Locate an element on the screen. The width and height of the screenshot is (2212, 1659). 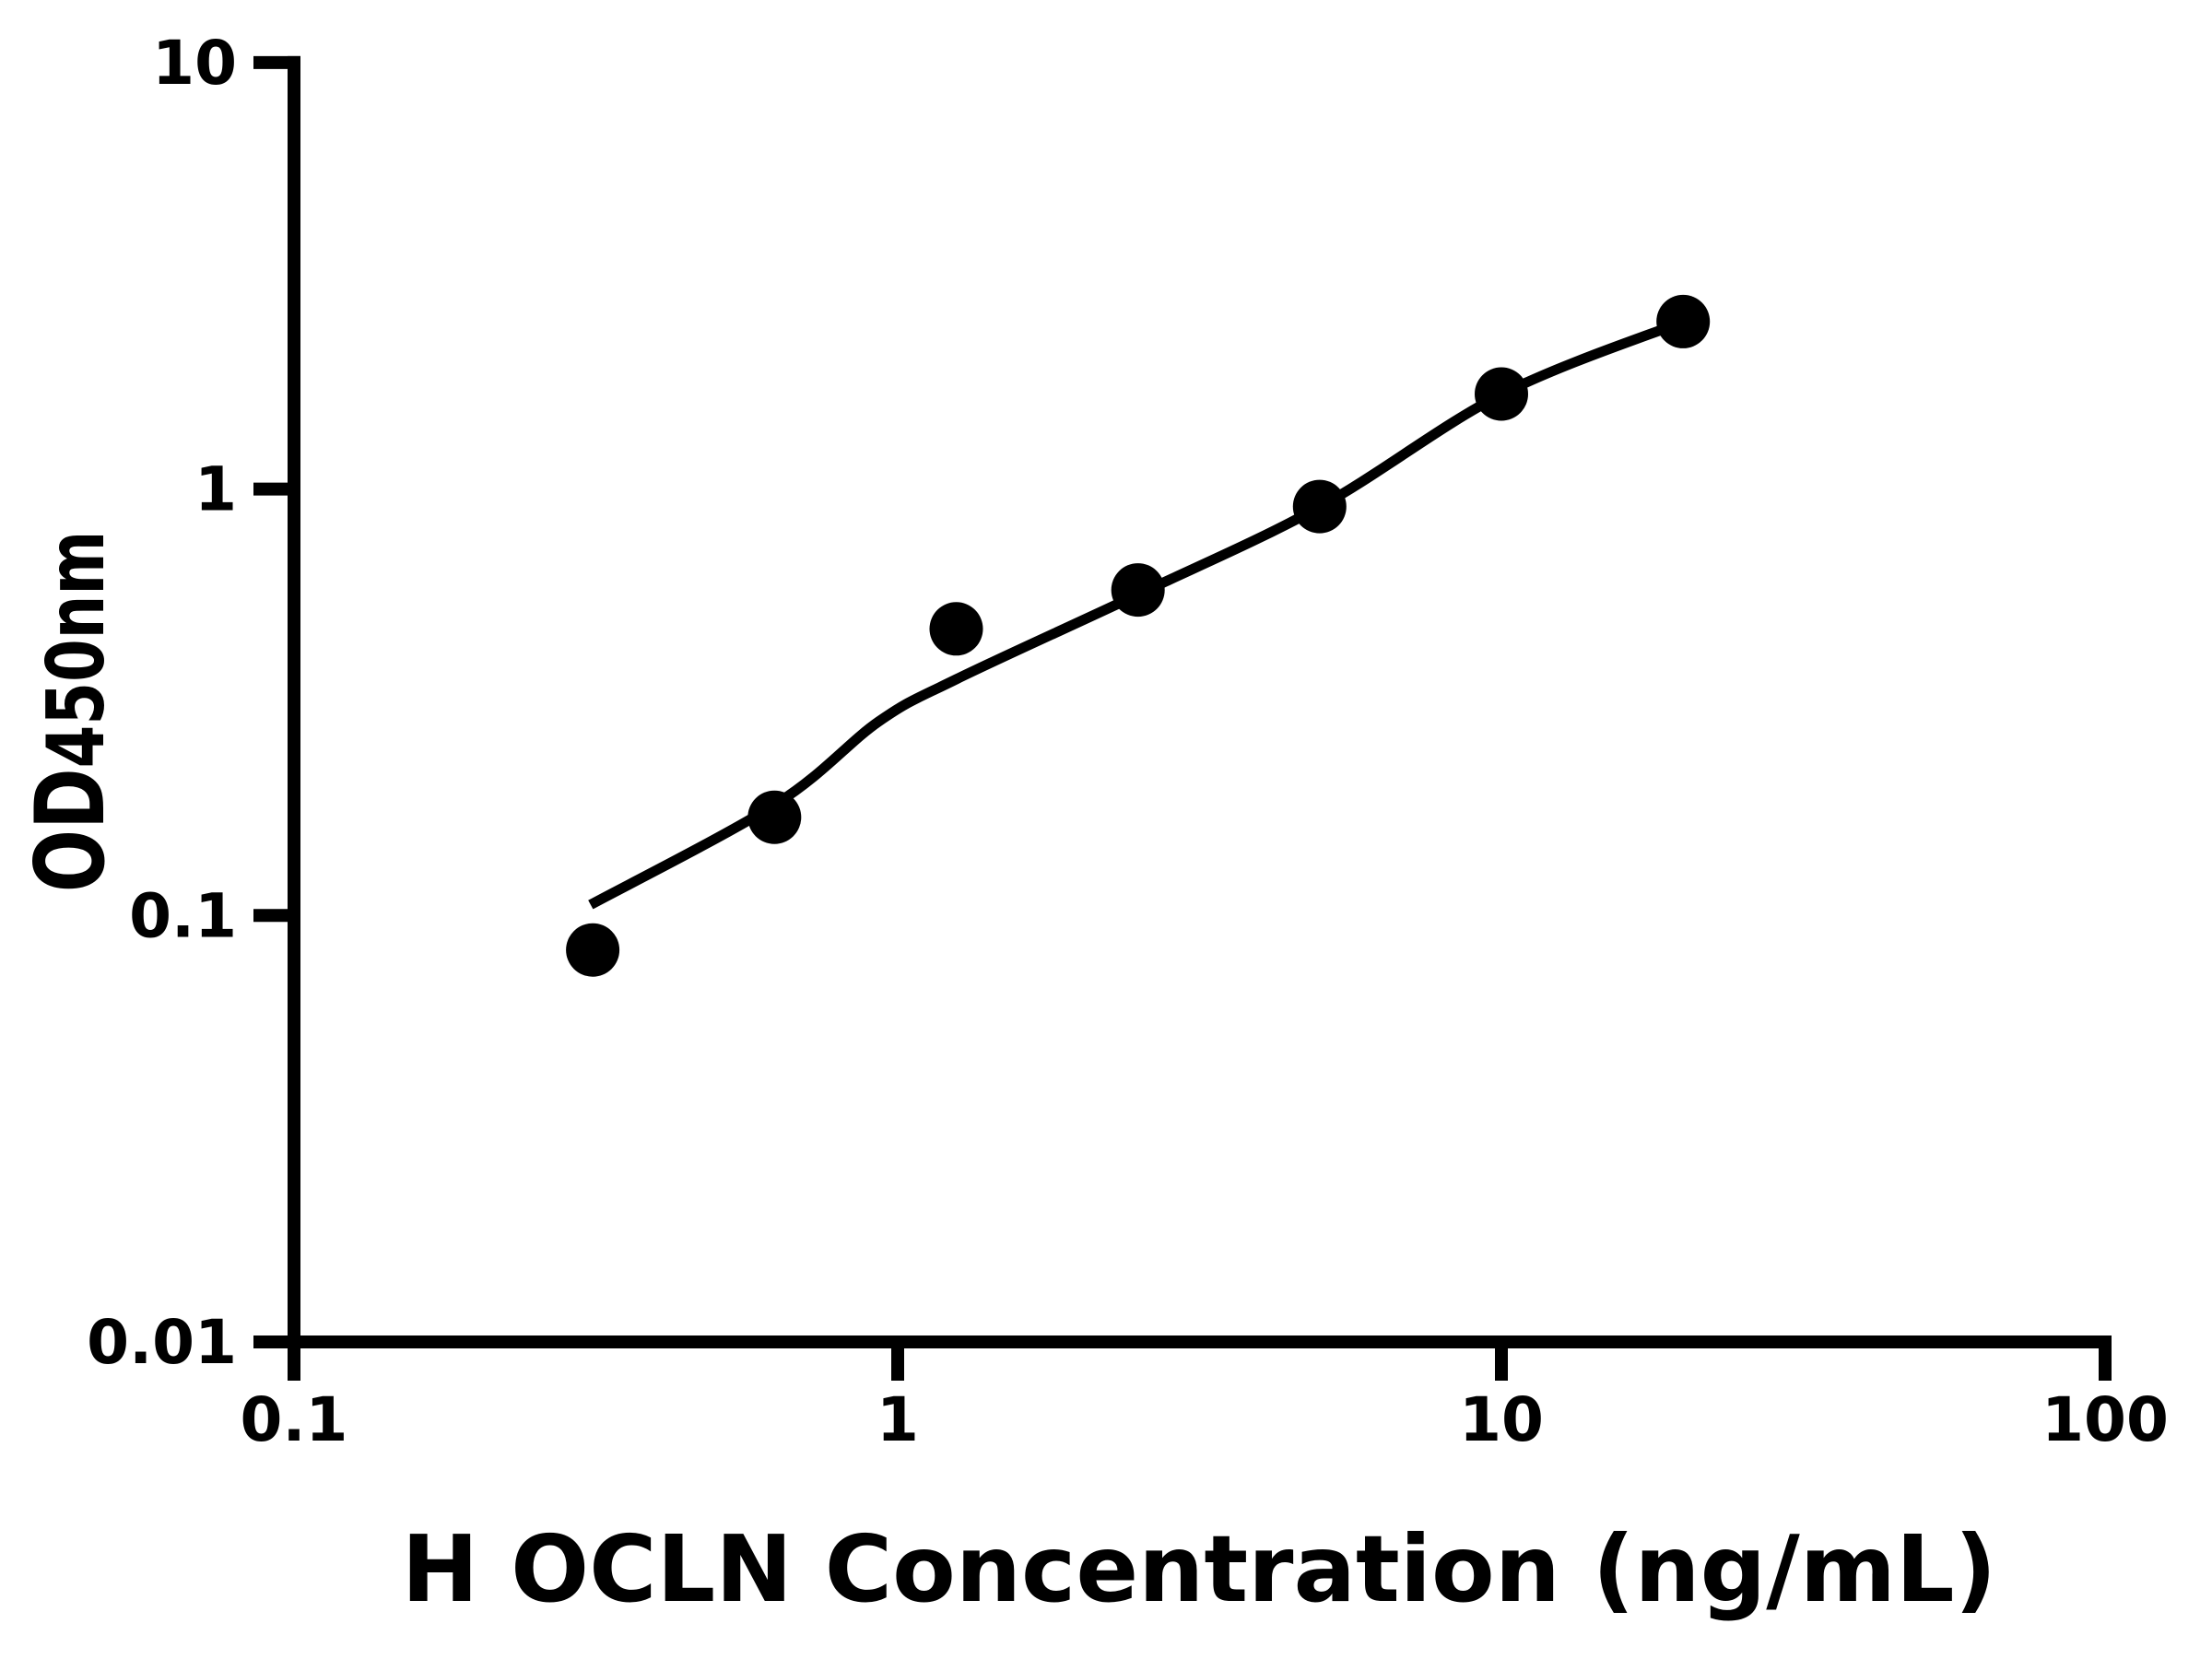
y-axis-title-main: OD is located at coordinates (70, 830).